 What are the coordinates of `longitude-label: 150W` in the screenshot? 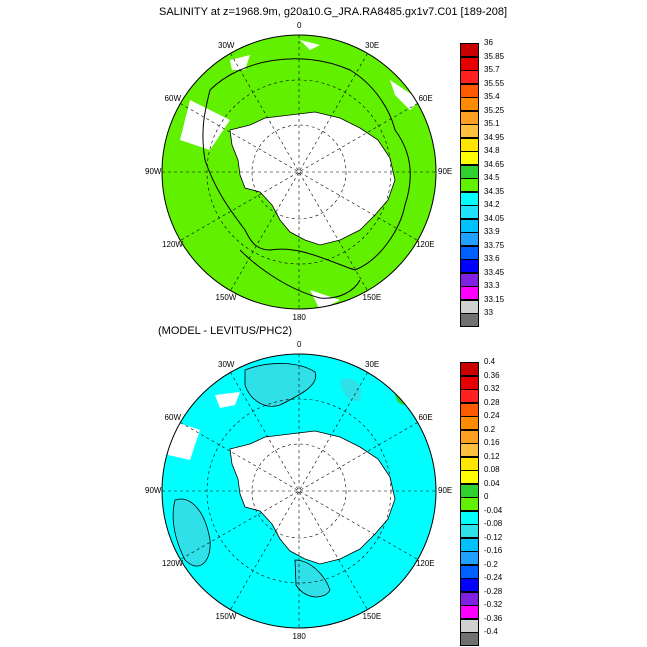 It's located at (226, 298).